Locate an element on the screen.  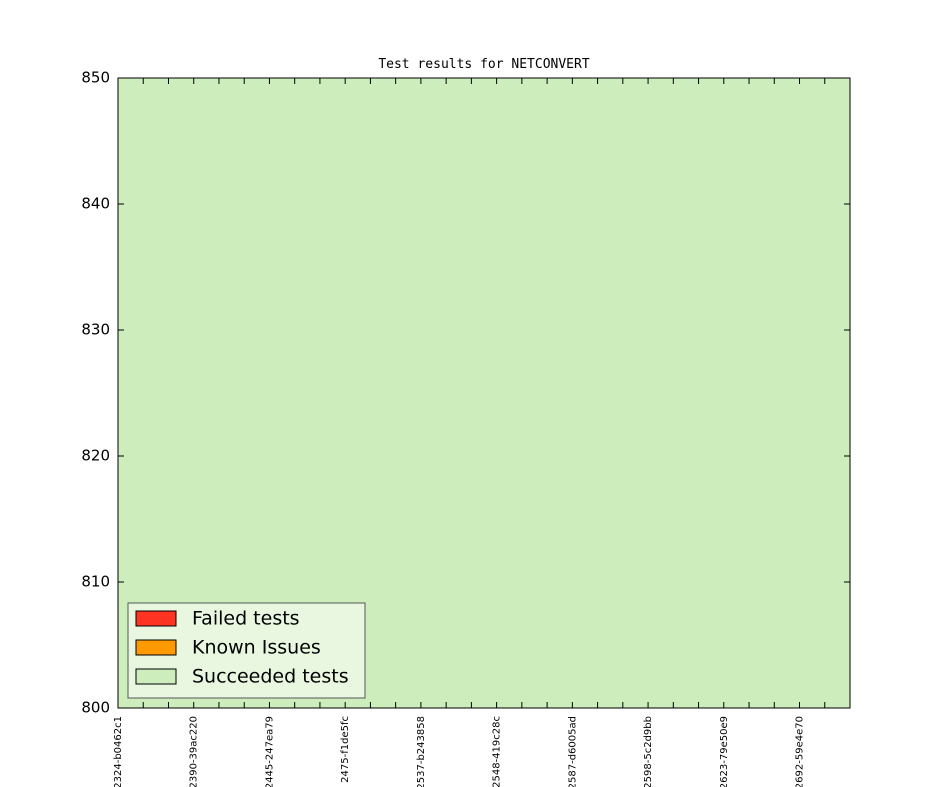
y-tick-label: 830 is located at coordinates (95, 330).